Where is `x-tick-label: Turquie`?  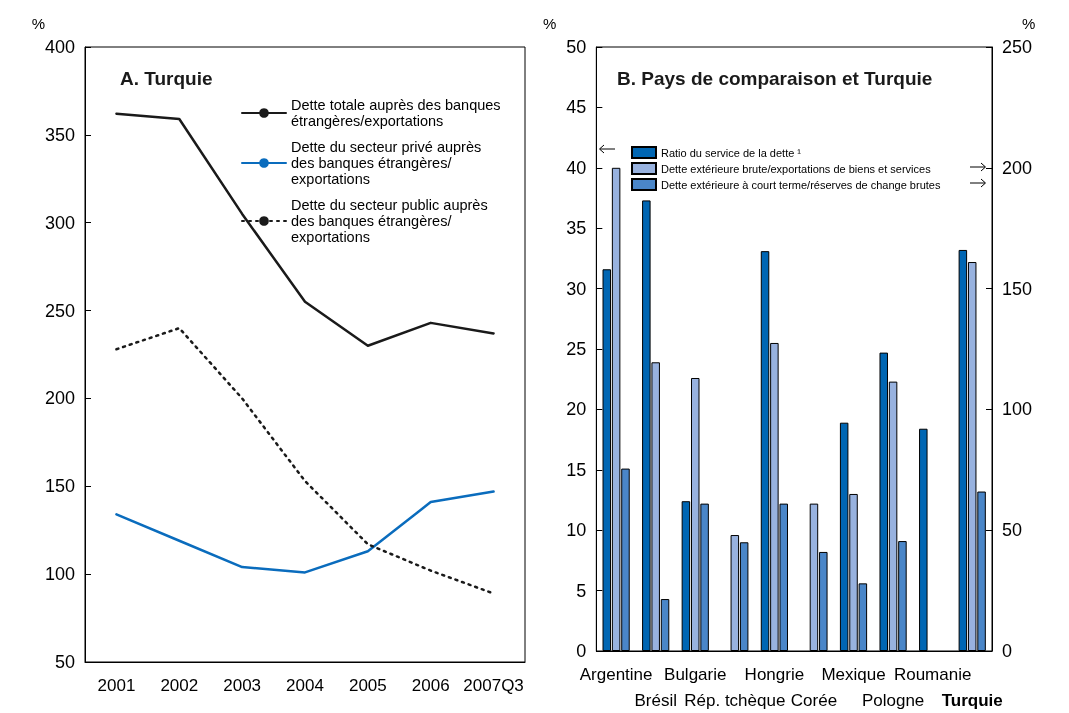 x-tick-label: Turquie is located at coordinates (972, 700).